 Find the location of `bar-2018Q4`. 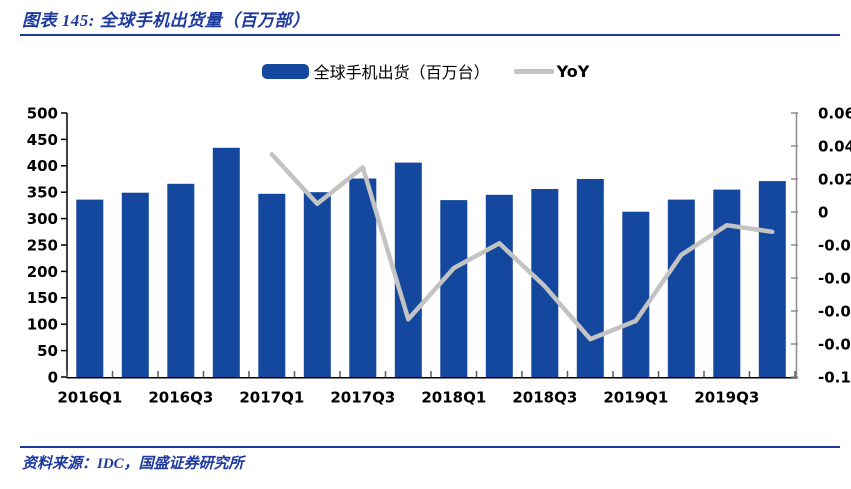

bar-2018Q4 is located at coordinates (590, 278).